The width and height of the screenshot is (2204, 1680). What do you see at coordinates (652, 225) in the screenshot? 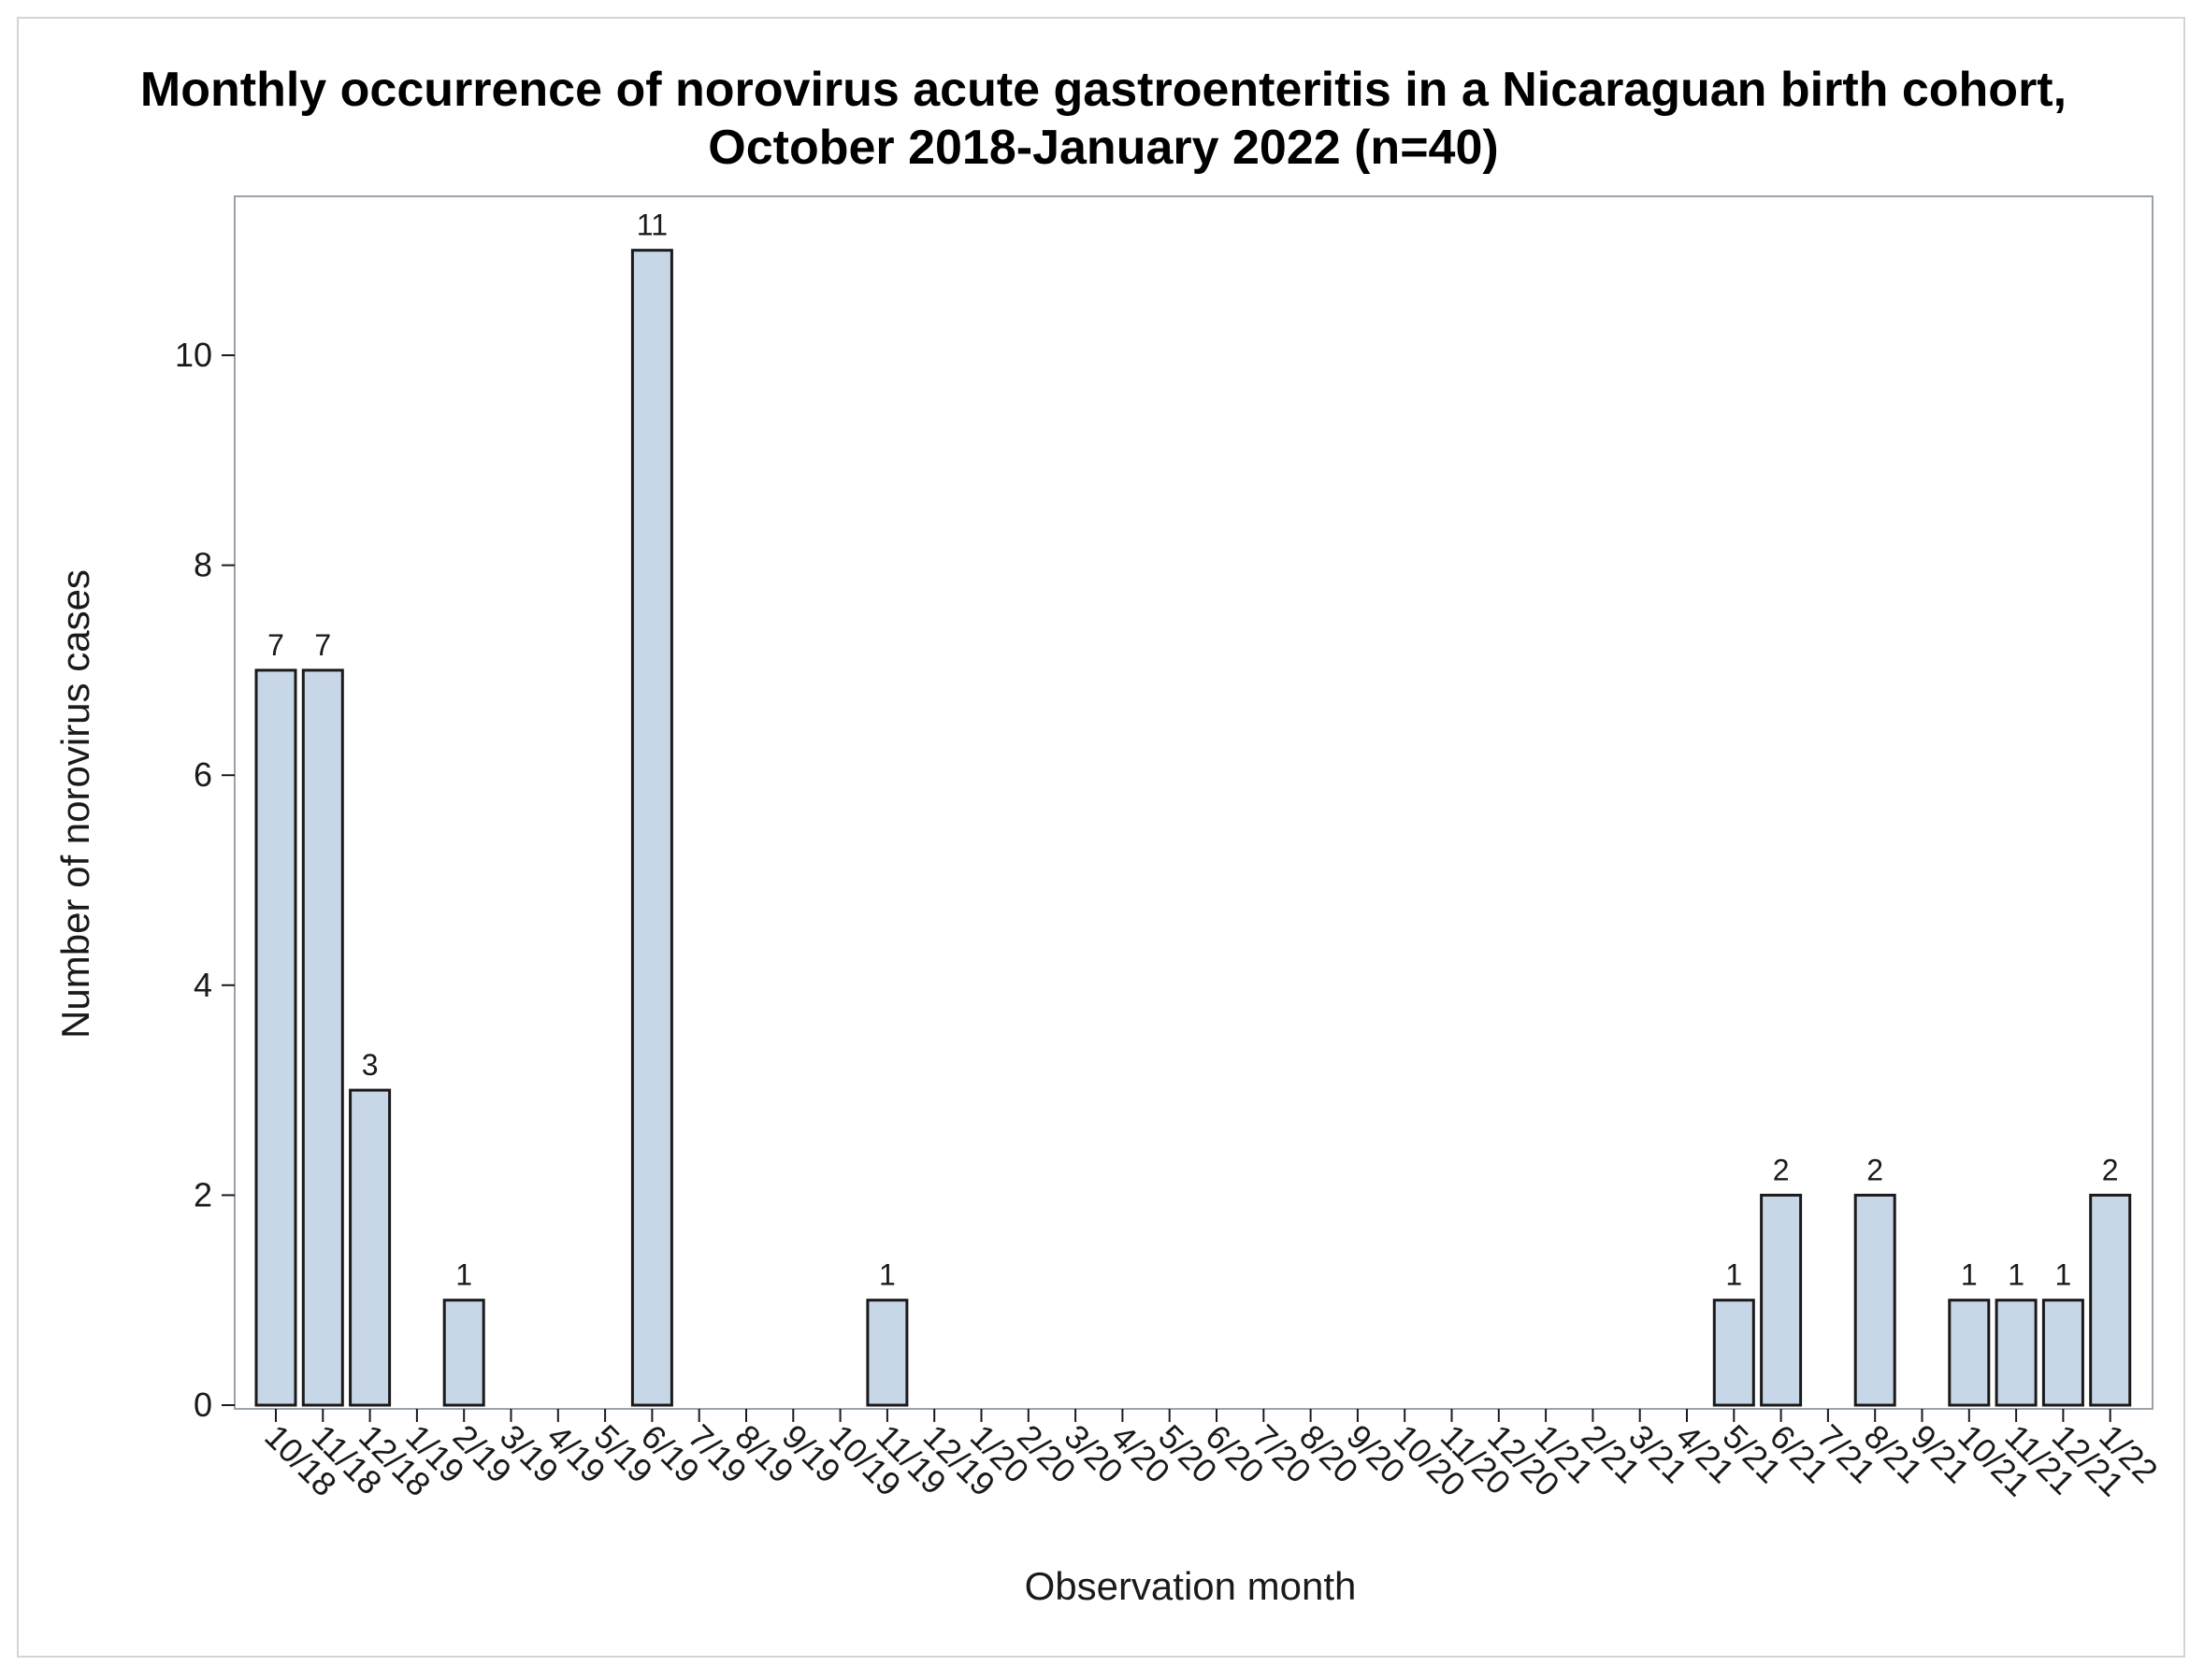
I see `bar-value-label: 11` at bounding box center [652, 225].